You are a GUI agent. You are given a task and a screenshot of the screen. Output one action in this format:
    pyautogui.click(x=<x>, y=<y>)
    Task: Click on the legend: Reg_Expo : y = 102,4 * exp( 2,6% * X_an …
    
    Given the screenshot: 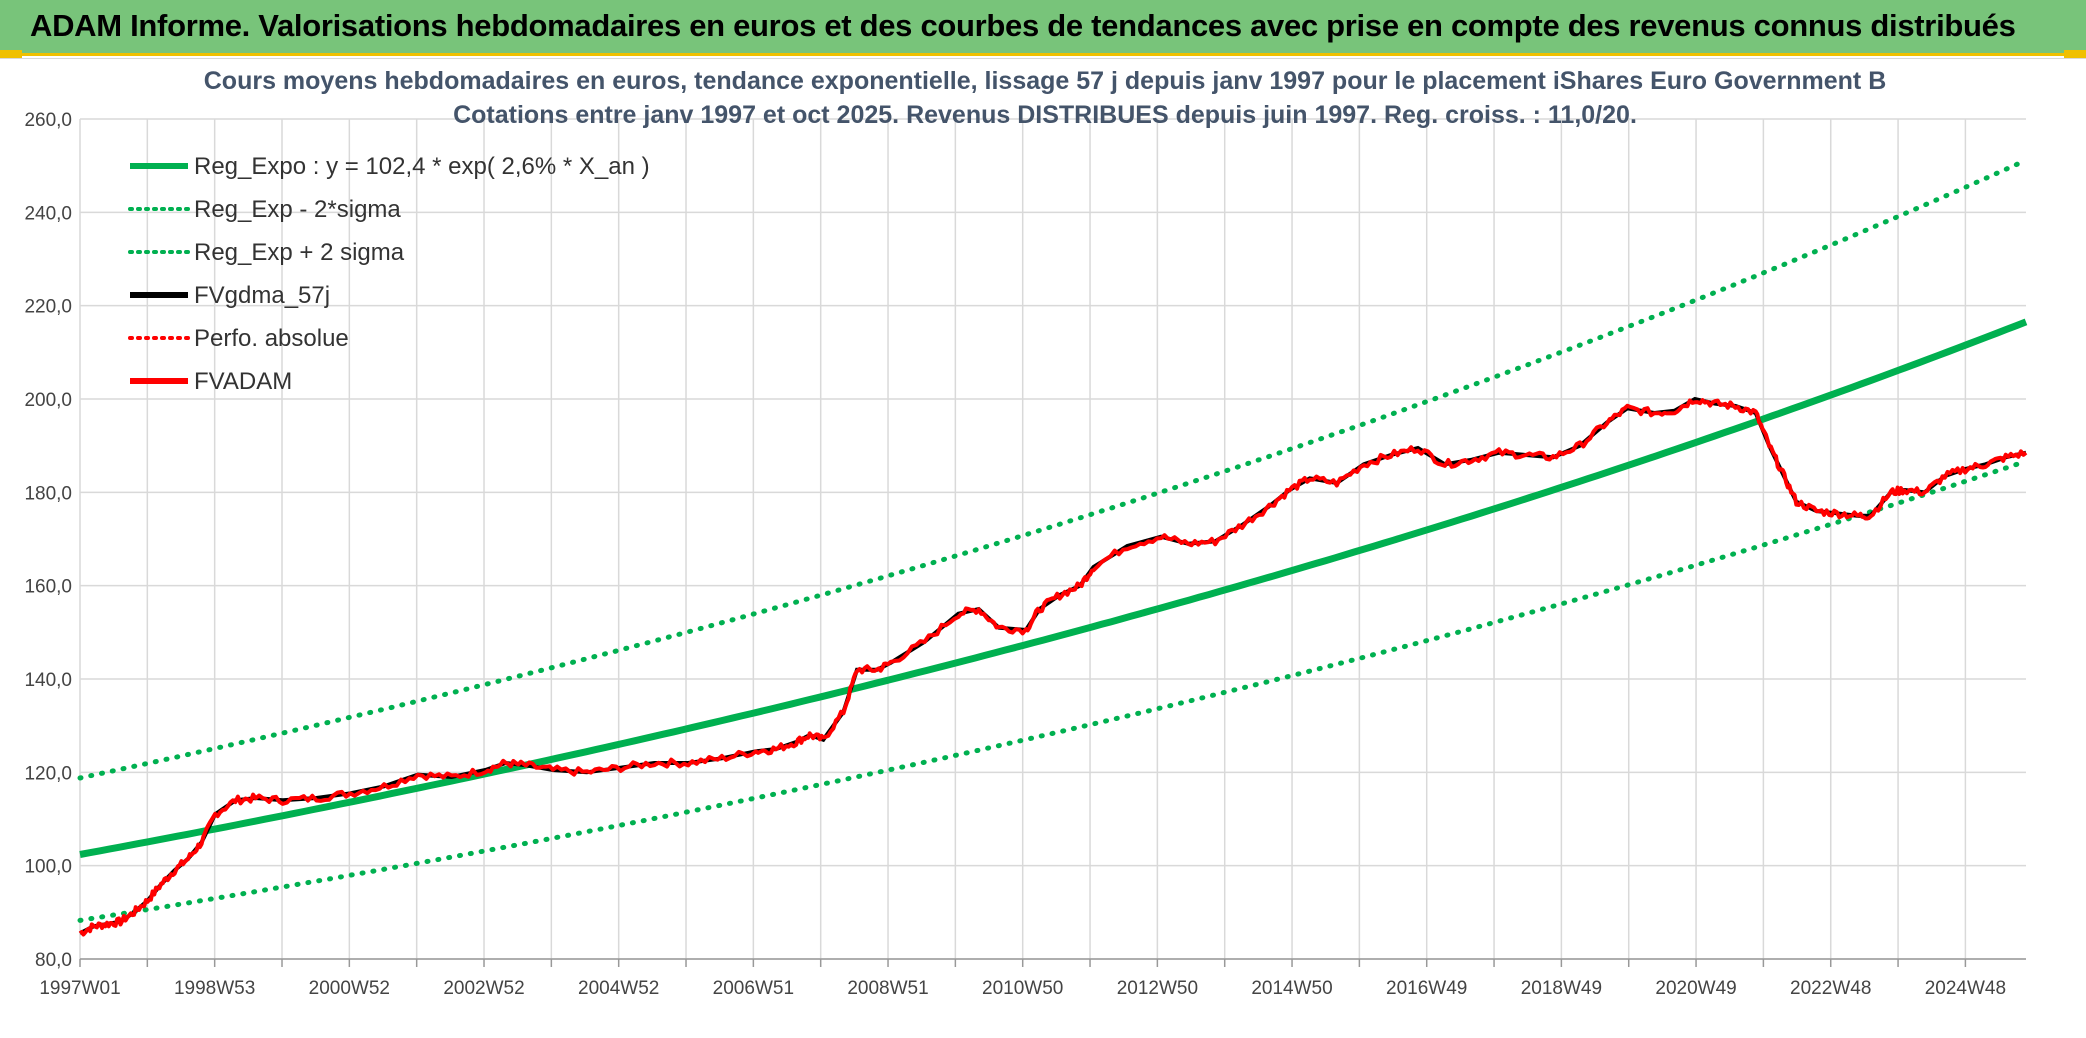 What is the action you would take?
    pyautogui.click(x=389, y=274)
    